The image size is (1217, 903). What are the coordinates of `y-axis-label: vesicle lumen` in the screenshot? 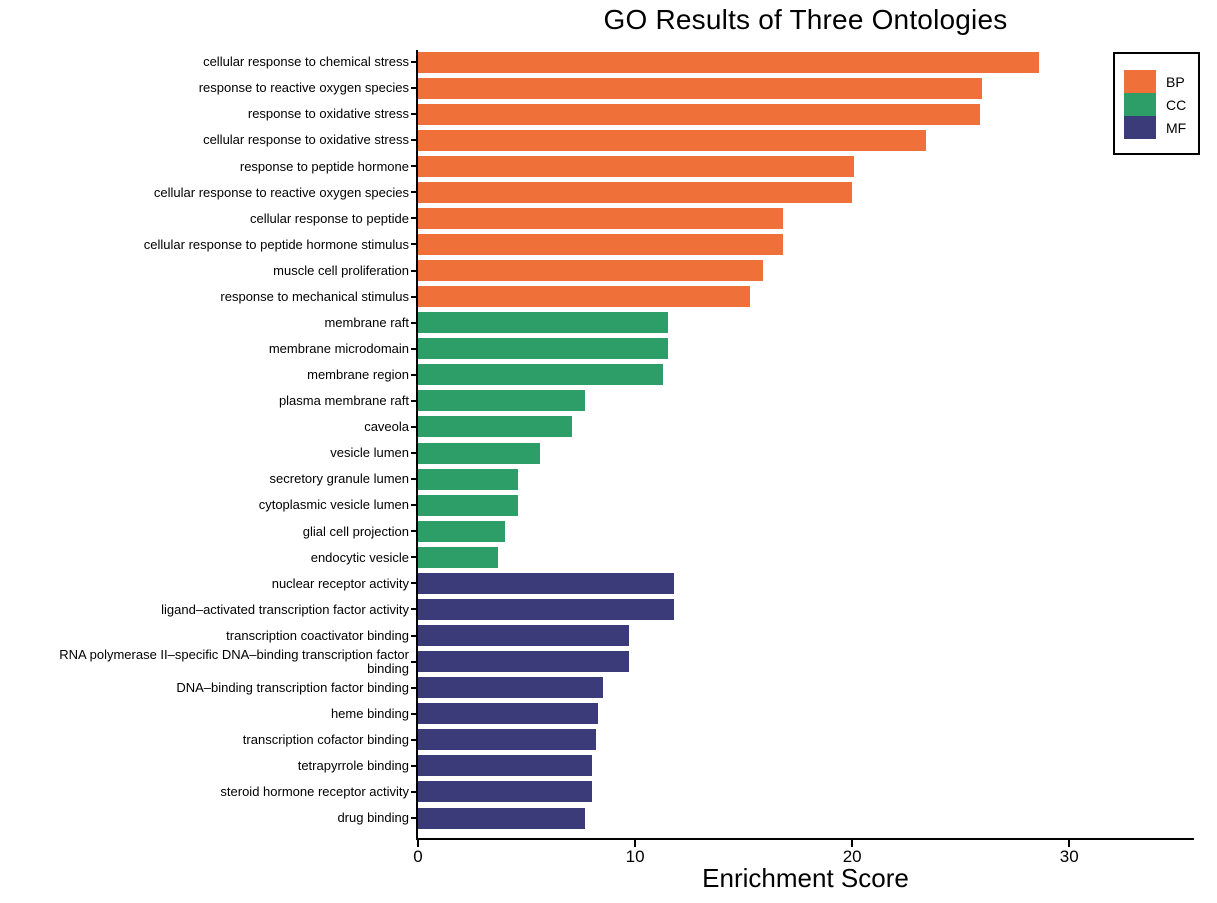 It's located at (369, 453).